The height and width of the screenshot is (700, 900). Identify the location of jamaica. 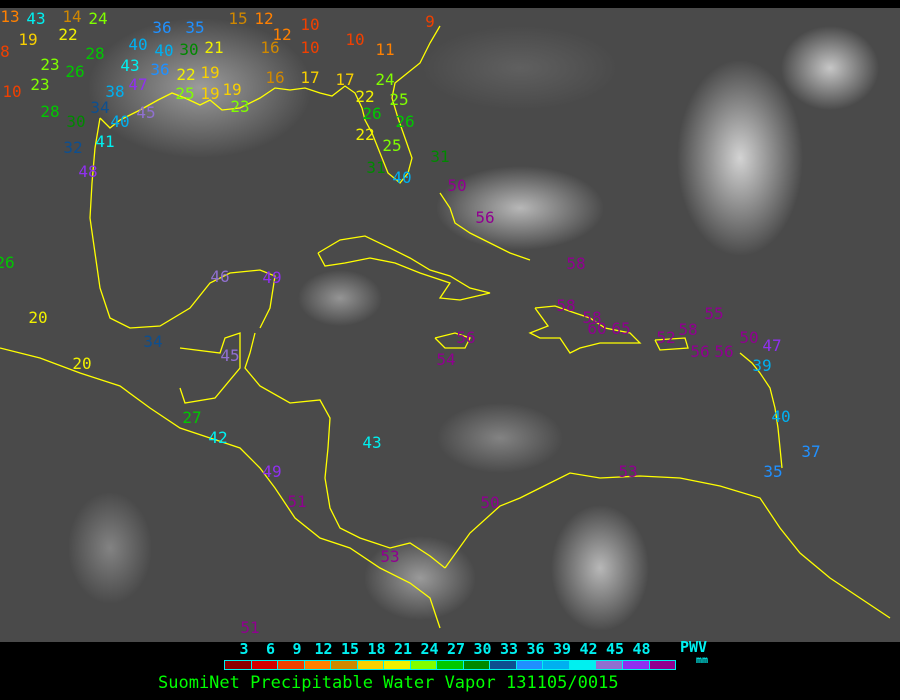
(452, 340).